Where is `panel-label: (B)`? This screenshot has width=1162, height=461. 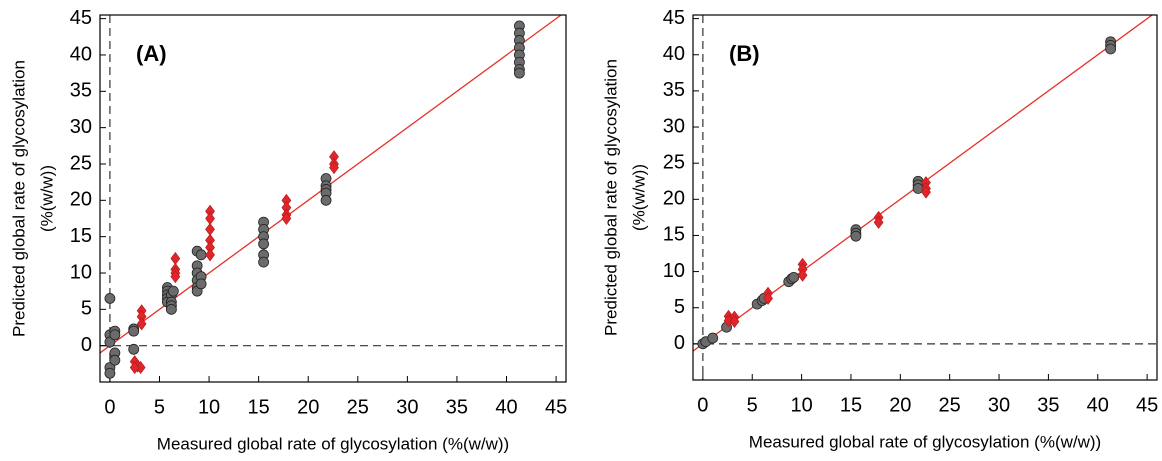
panel-label: (B) is located at coordinates (744, 53).